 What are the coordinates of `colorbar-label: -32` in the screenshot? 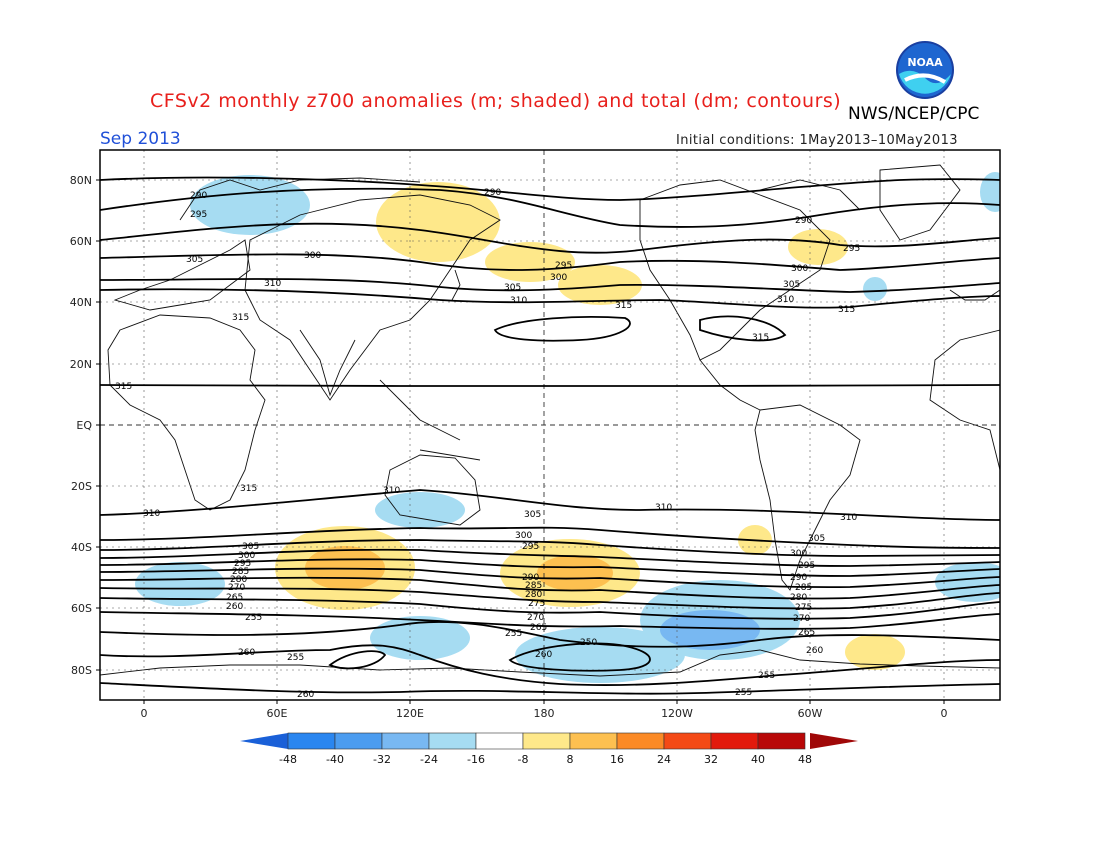 It's located at (382, 759).